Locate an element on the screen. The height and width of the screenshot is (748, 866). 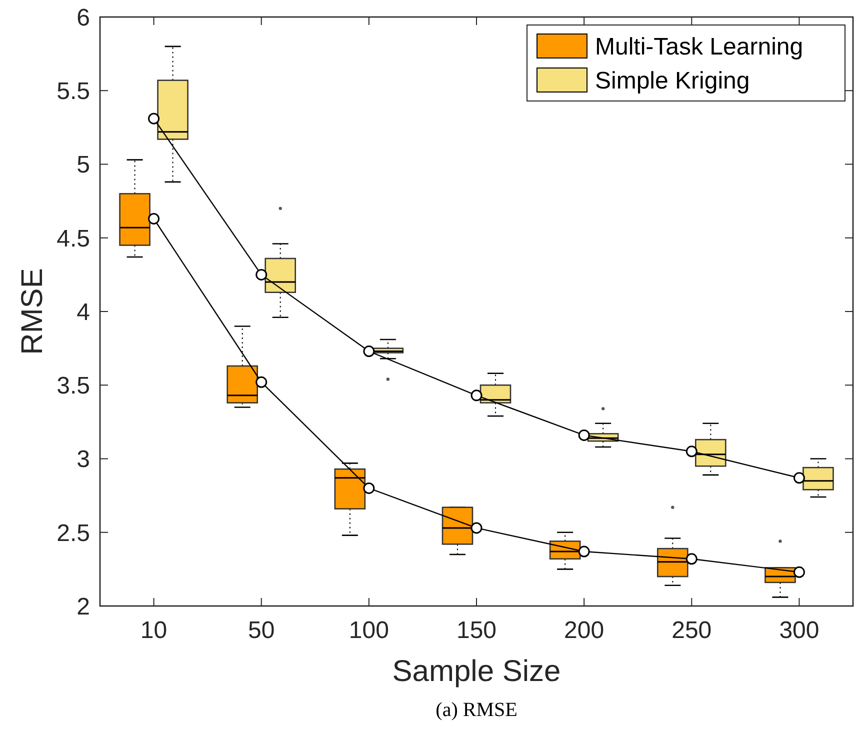
x-tick-label: 200 is located at coordinates (584, 630).